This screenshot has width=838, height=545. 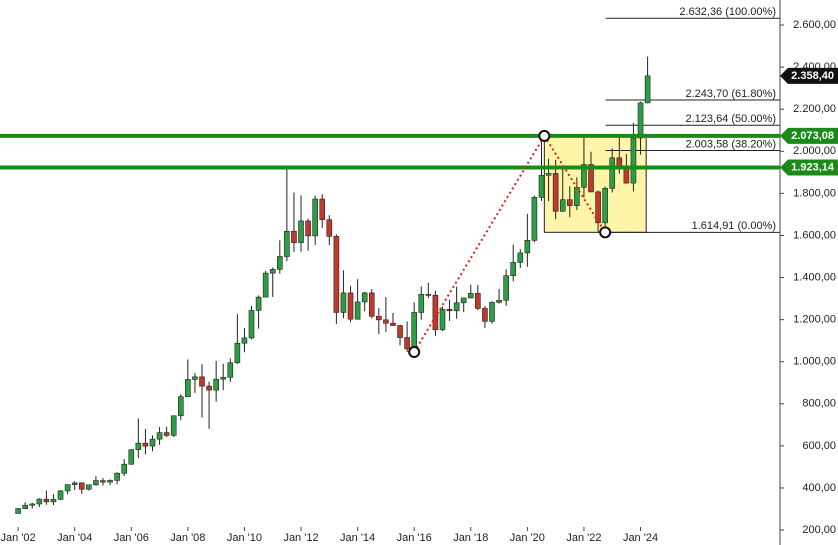 What do you see at coordinates (74, 538) in the screenshot?
I see `x-tick-label: Jan '04` at bounding box center [74, 538].